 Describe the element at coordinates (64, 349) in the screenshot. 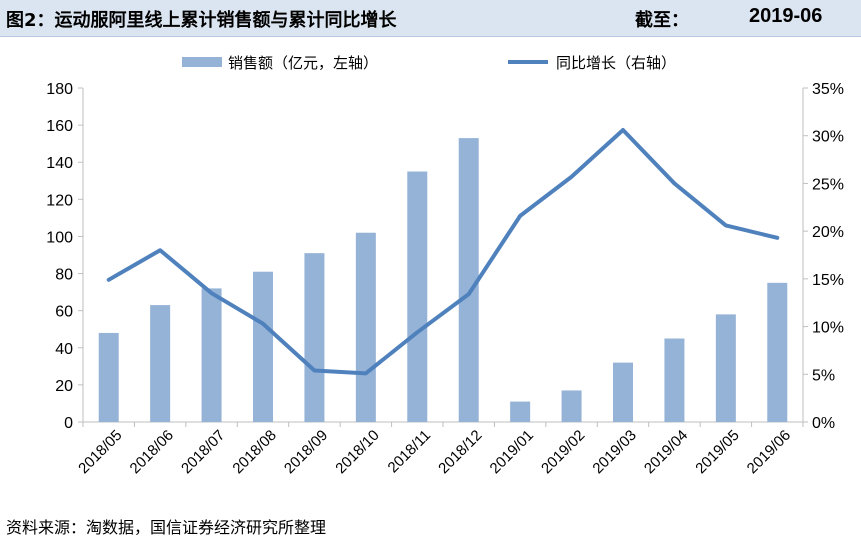

I see `y-left-tick-label: 40` at that location.